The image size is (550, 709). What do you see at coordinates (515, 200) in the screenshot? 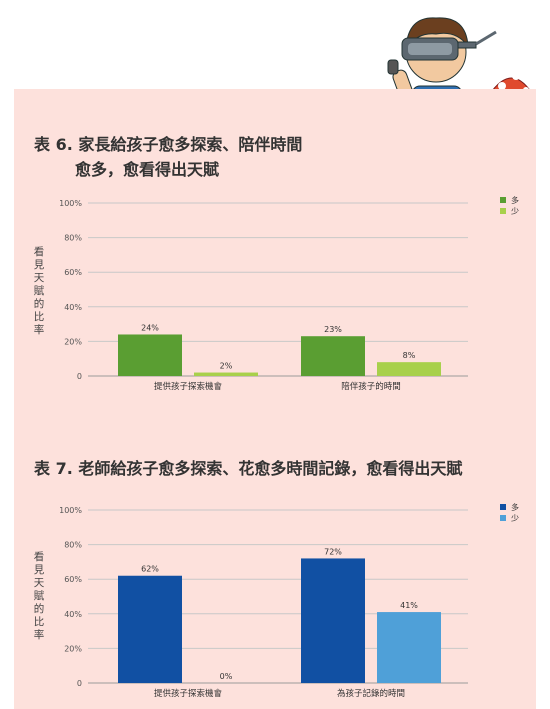
I see `chart6-legend-label: 多` at bounding box center [515, 200].